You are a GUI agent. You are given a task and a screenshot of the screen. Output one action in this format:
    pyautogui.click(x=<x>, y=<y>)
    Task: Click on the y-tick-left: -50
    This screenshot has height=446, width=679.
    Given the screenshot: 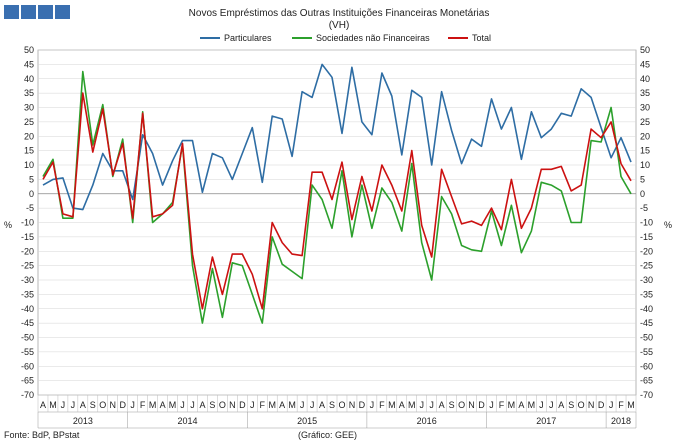 What is the action you would take?
    pyautogui.click(x=27, y=338)
    